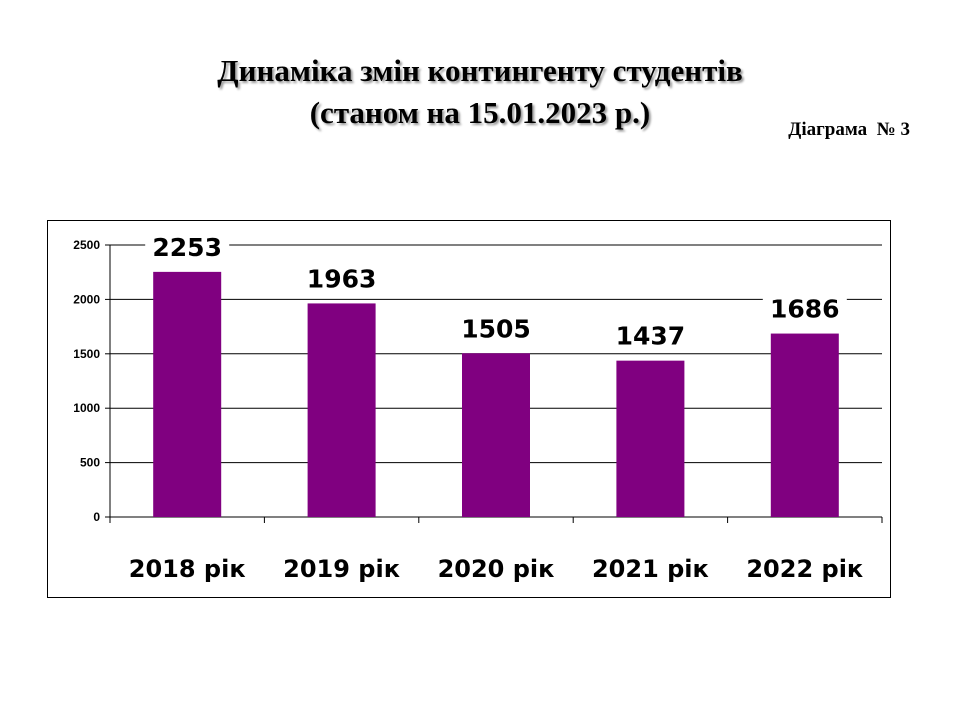  What do you see at coordinates (341, 410) in the screenshot?
I see `bar-2019` at bounding box center [341, 410].